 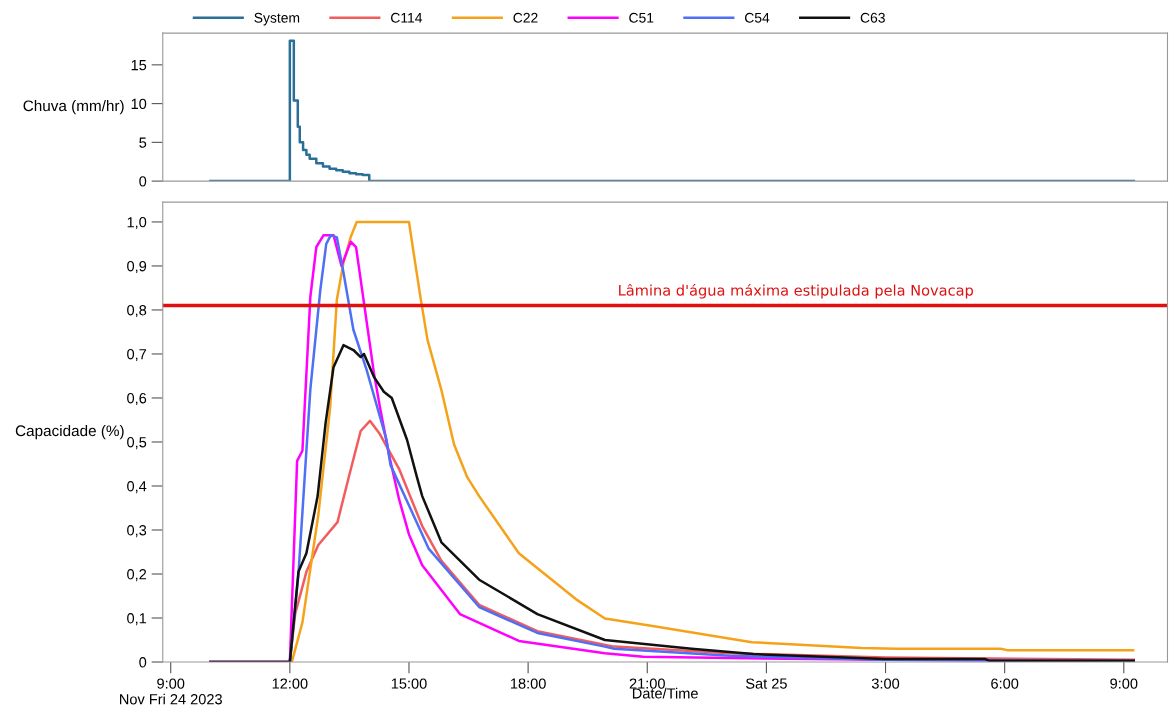 What do you see at coordinates (1005, 683) in the screenshot?
I see `x-tick-label: 6:00` at bounding box center [1005, 683].